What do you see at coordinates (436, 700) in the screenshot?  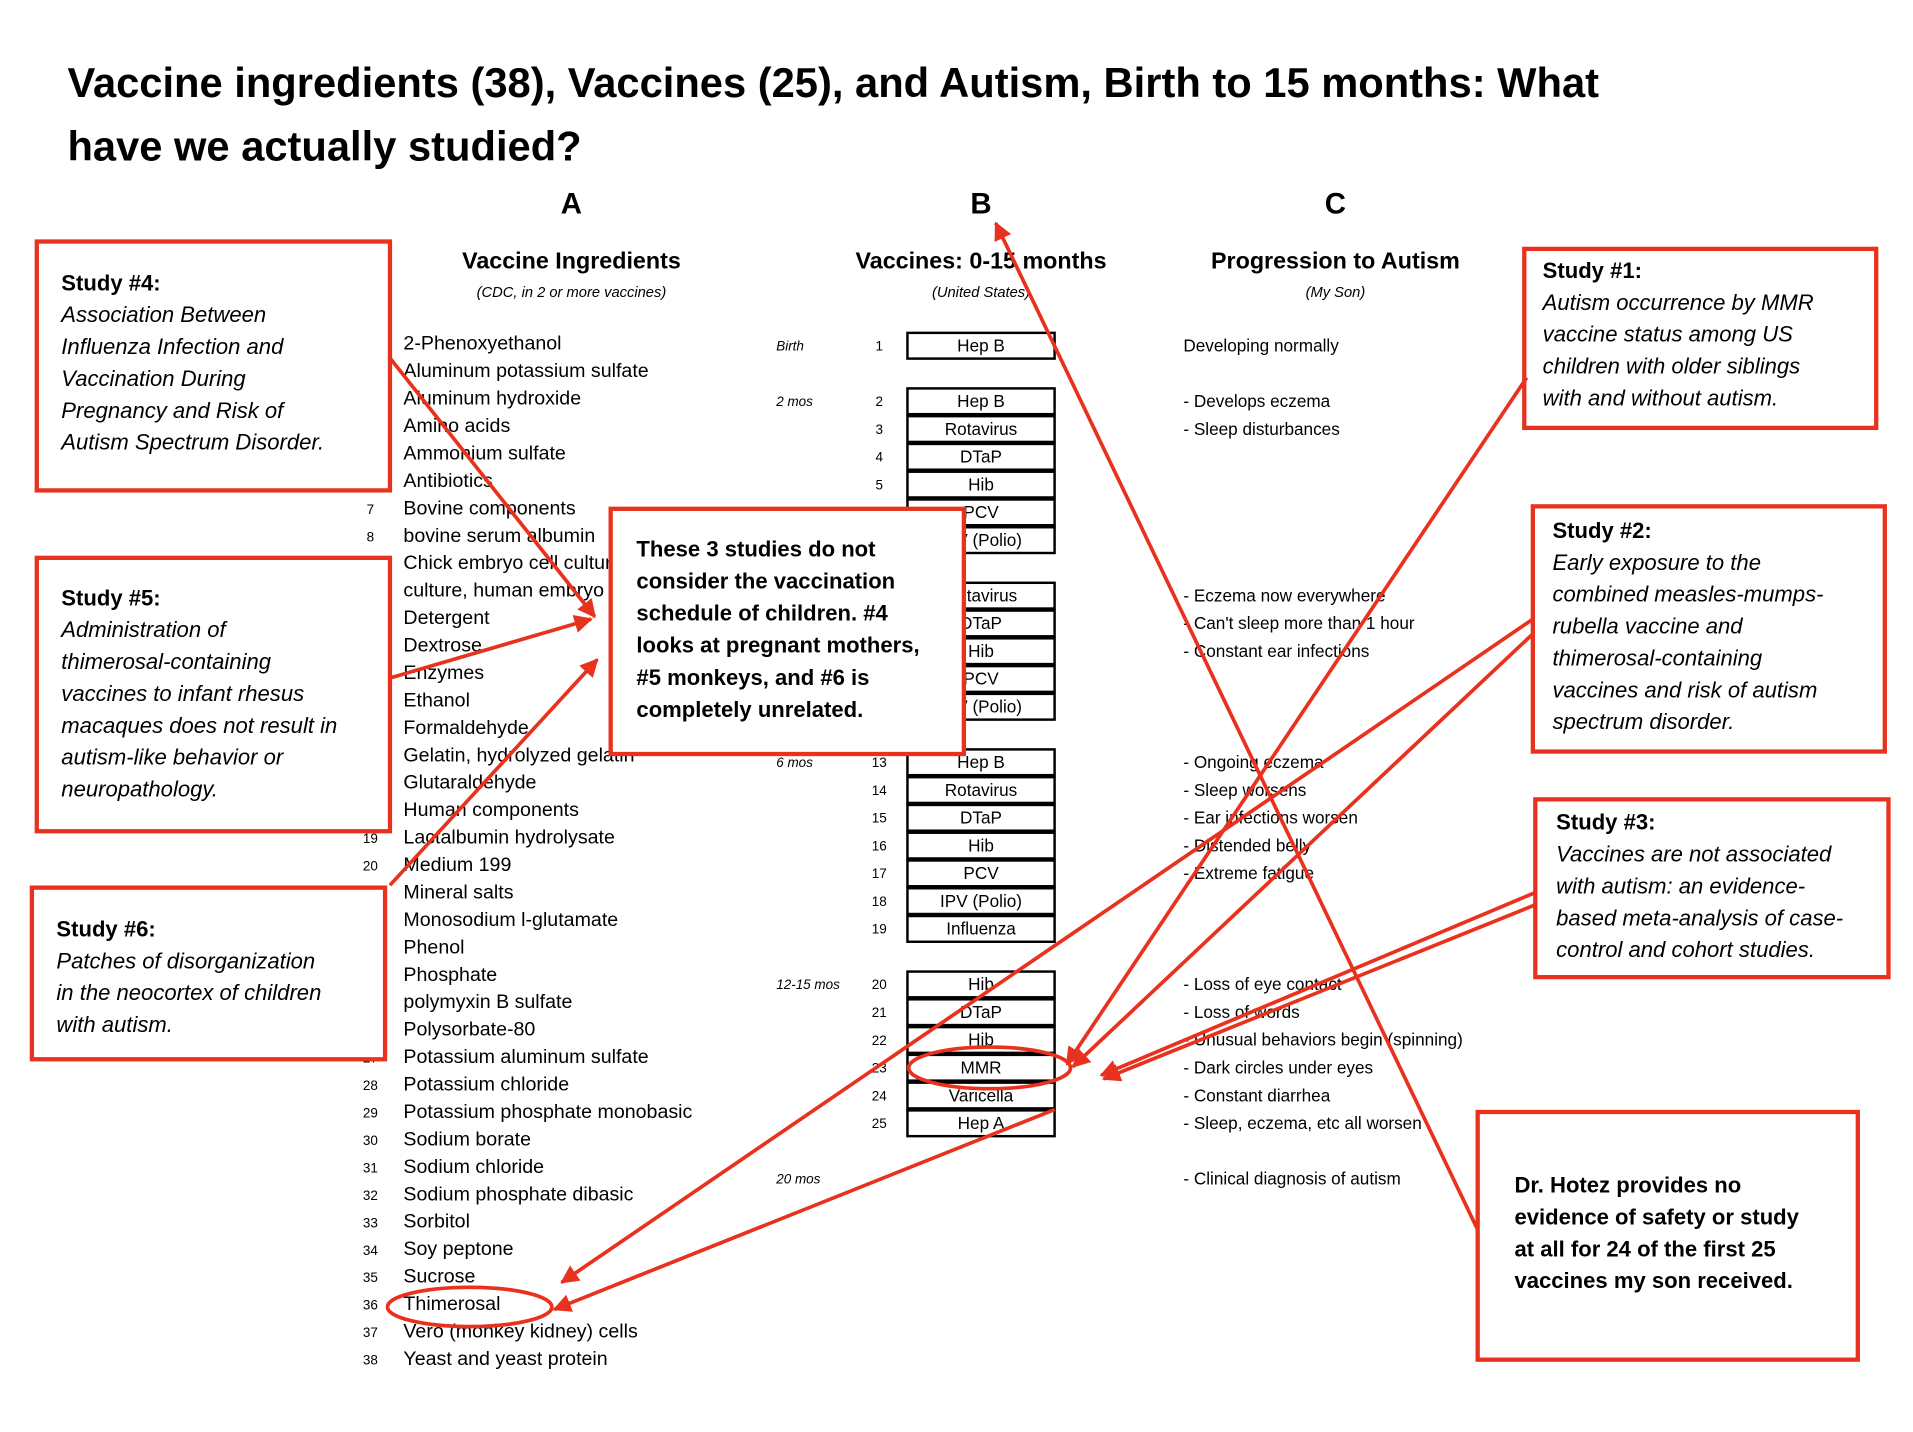 I see `ingredient: Ethanol` at bounding box center [436, 700].